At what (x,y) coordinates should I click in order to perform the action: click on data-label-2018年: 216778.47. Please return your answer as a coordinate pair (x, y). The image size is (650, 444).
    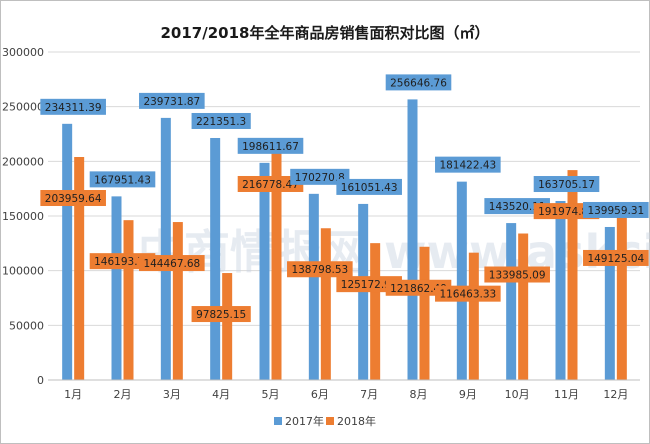
    Looking at the image, I should click on (270, 183).